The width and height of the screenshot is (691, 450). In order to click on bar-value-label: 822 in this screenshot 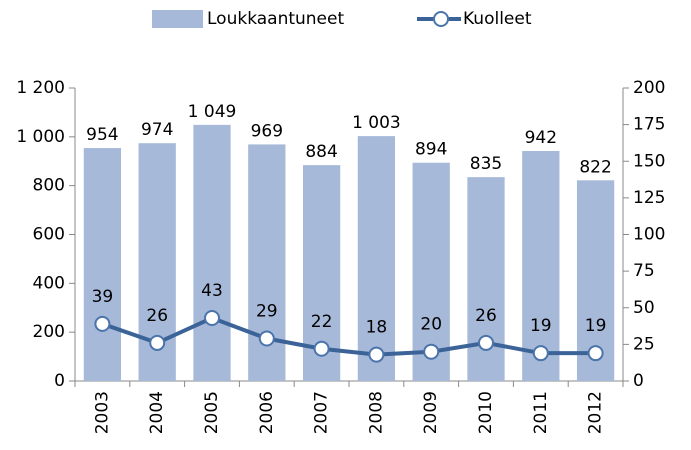, I will do `click(595, 167)`.